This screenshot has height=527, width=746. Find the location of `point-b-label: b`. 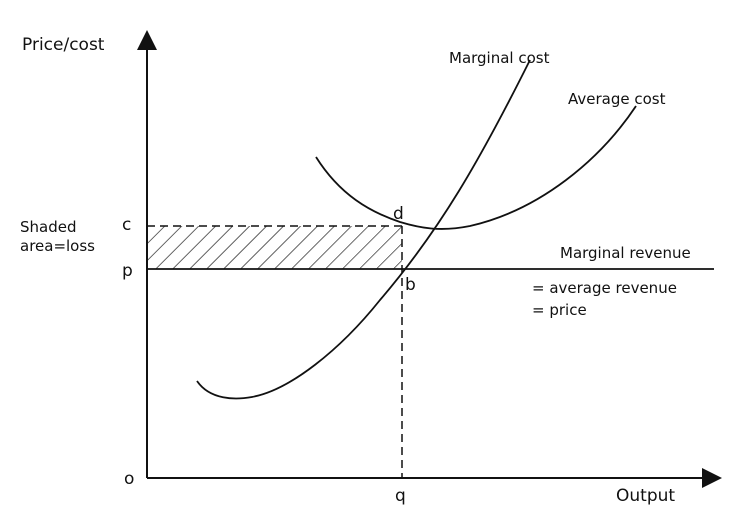

point-b-label: b is located at coordinates (410, 285).